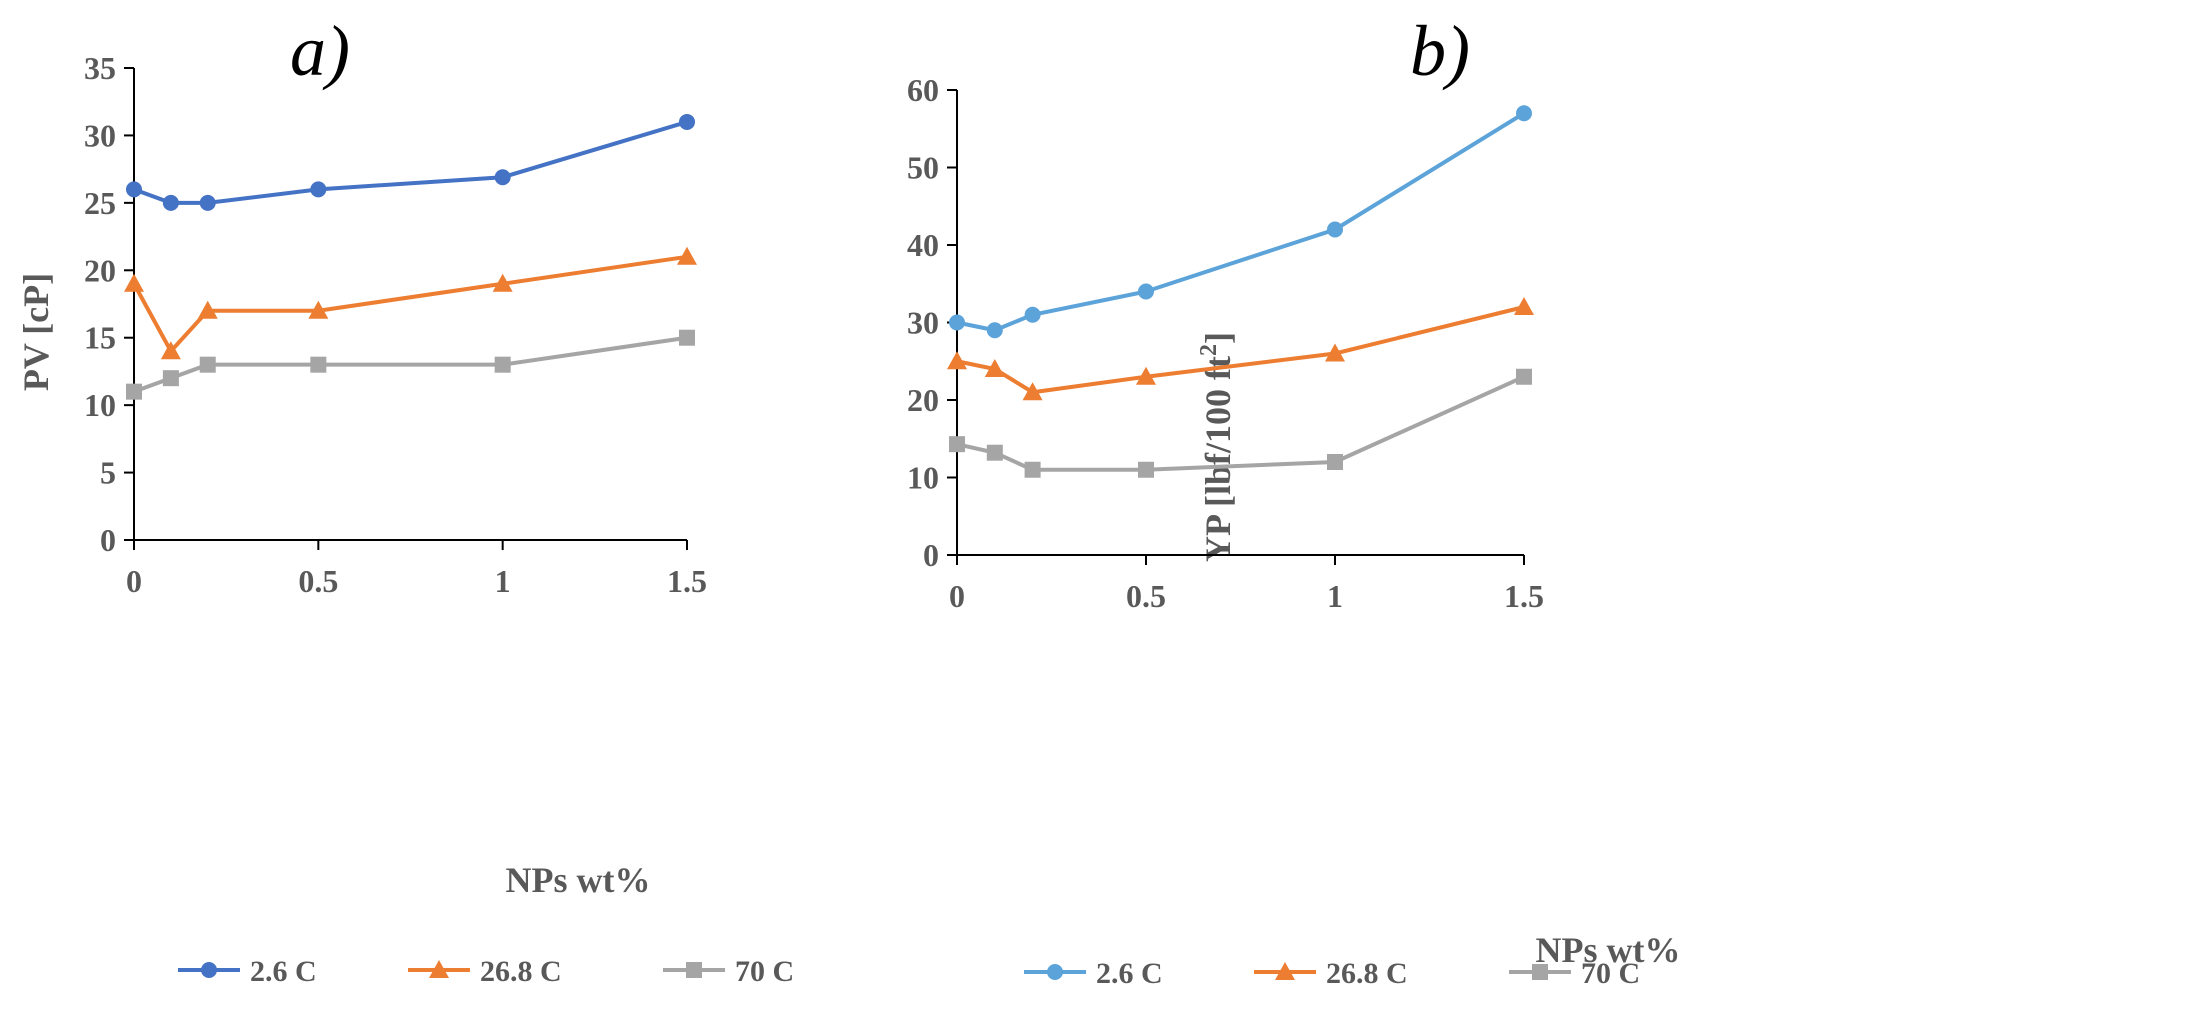 This screenshot has width=2210, height=1017. Describe the element at coordinates (578, 880) in the screenshot. I see `x-axis-title-a: NPs wt%` at that location.